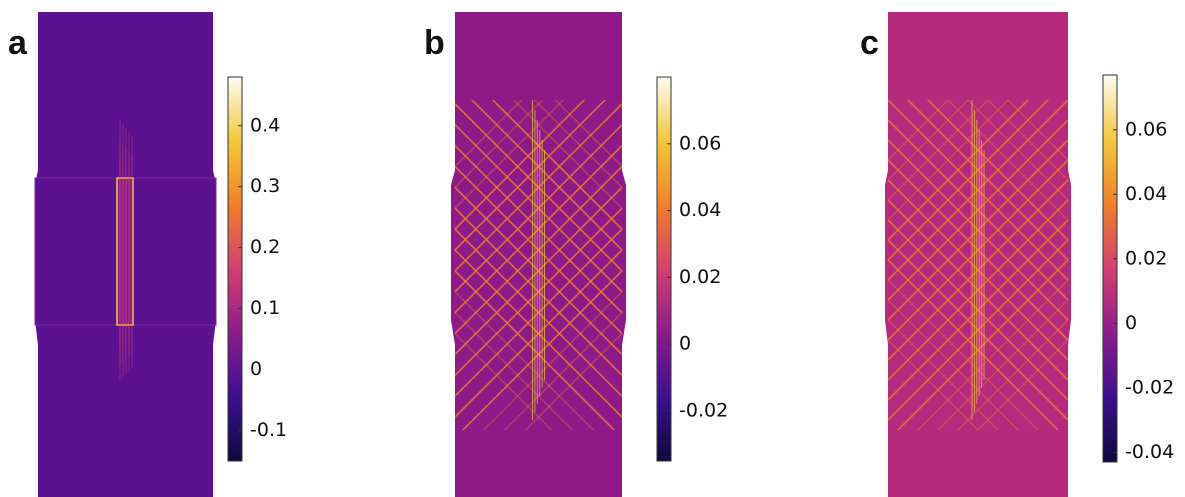 This screenshot has width=1185, height=497. What do you see at coordinates (869, 43) in the screenshot?
I see `panel-label: c` at bounding box center [869, 43].